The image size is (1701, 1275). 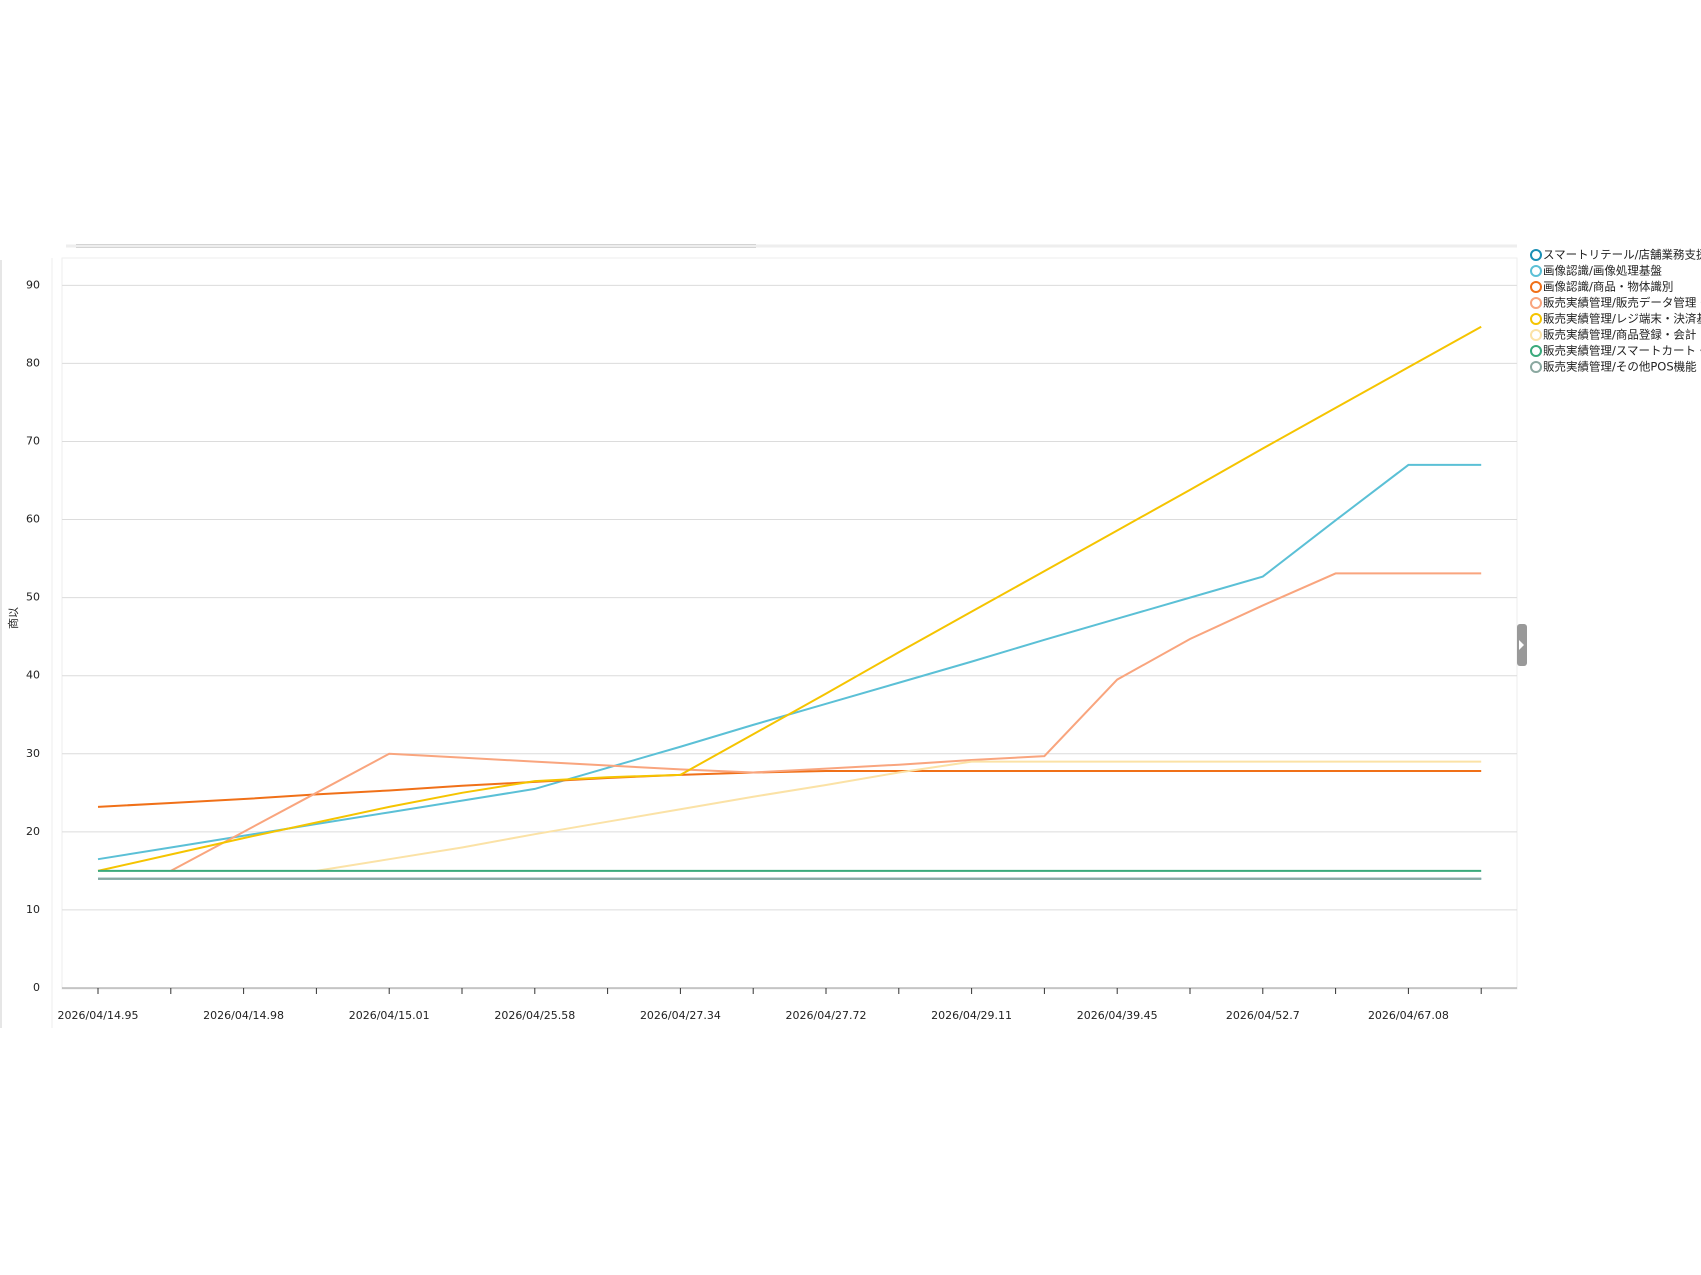 What do you see at coordinates (33, 753) in the screenshot?
I see `y-tick-label: 30` at bounding box center [33, 753].